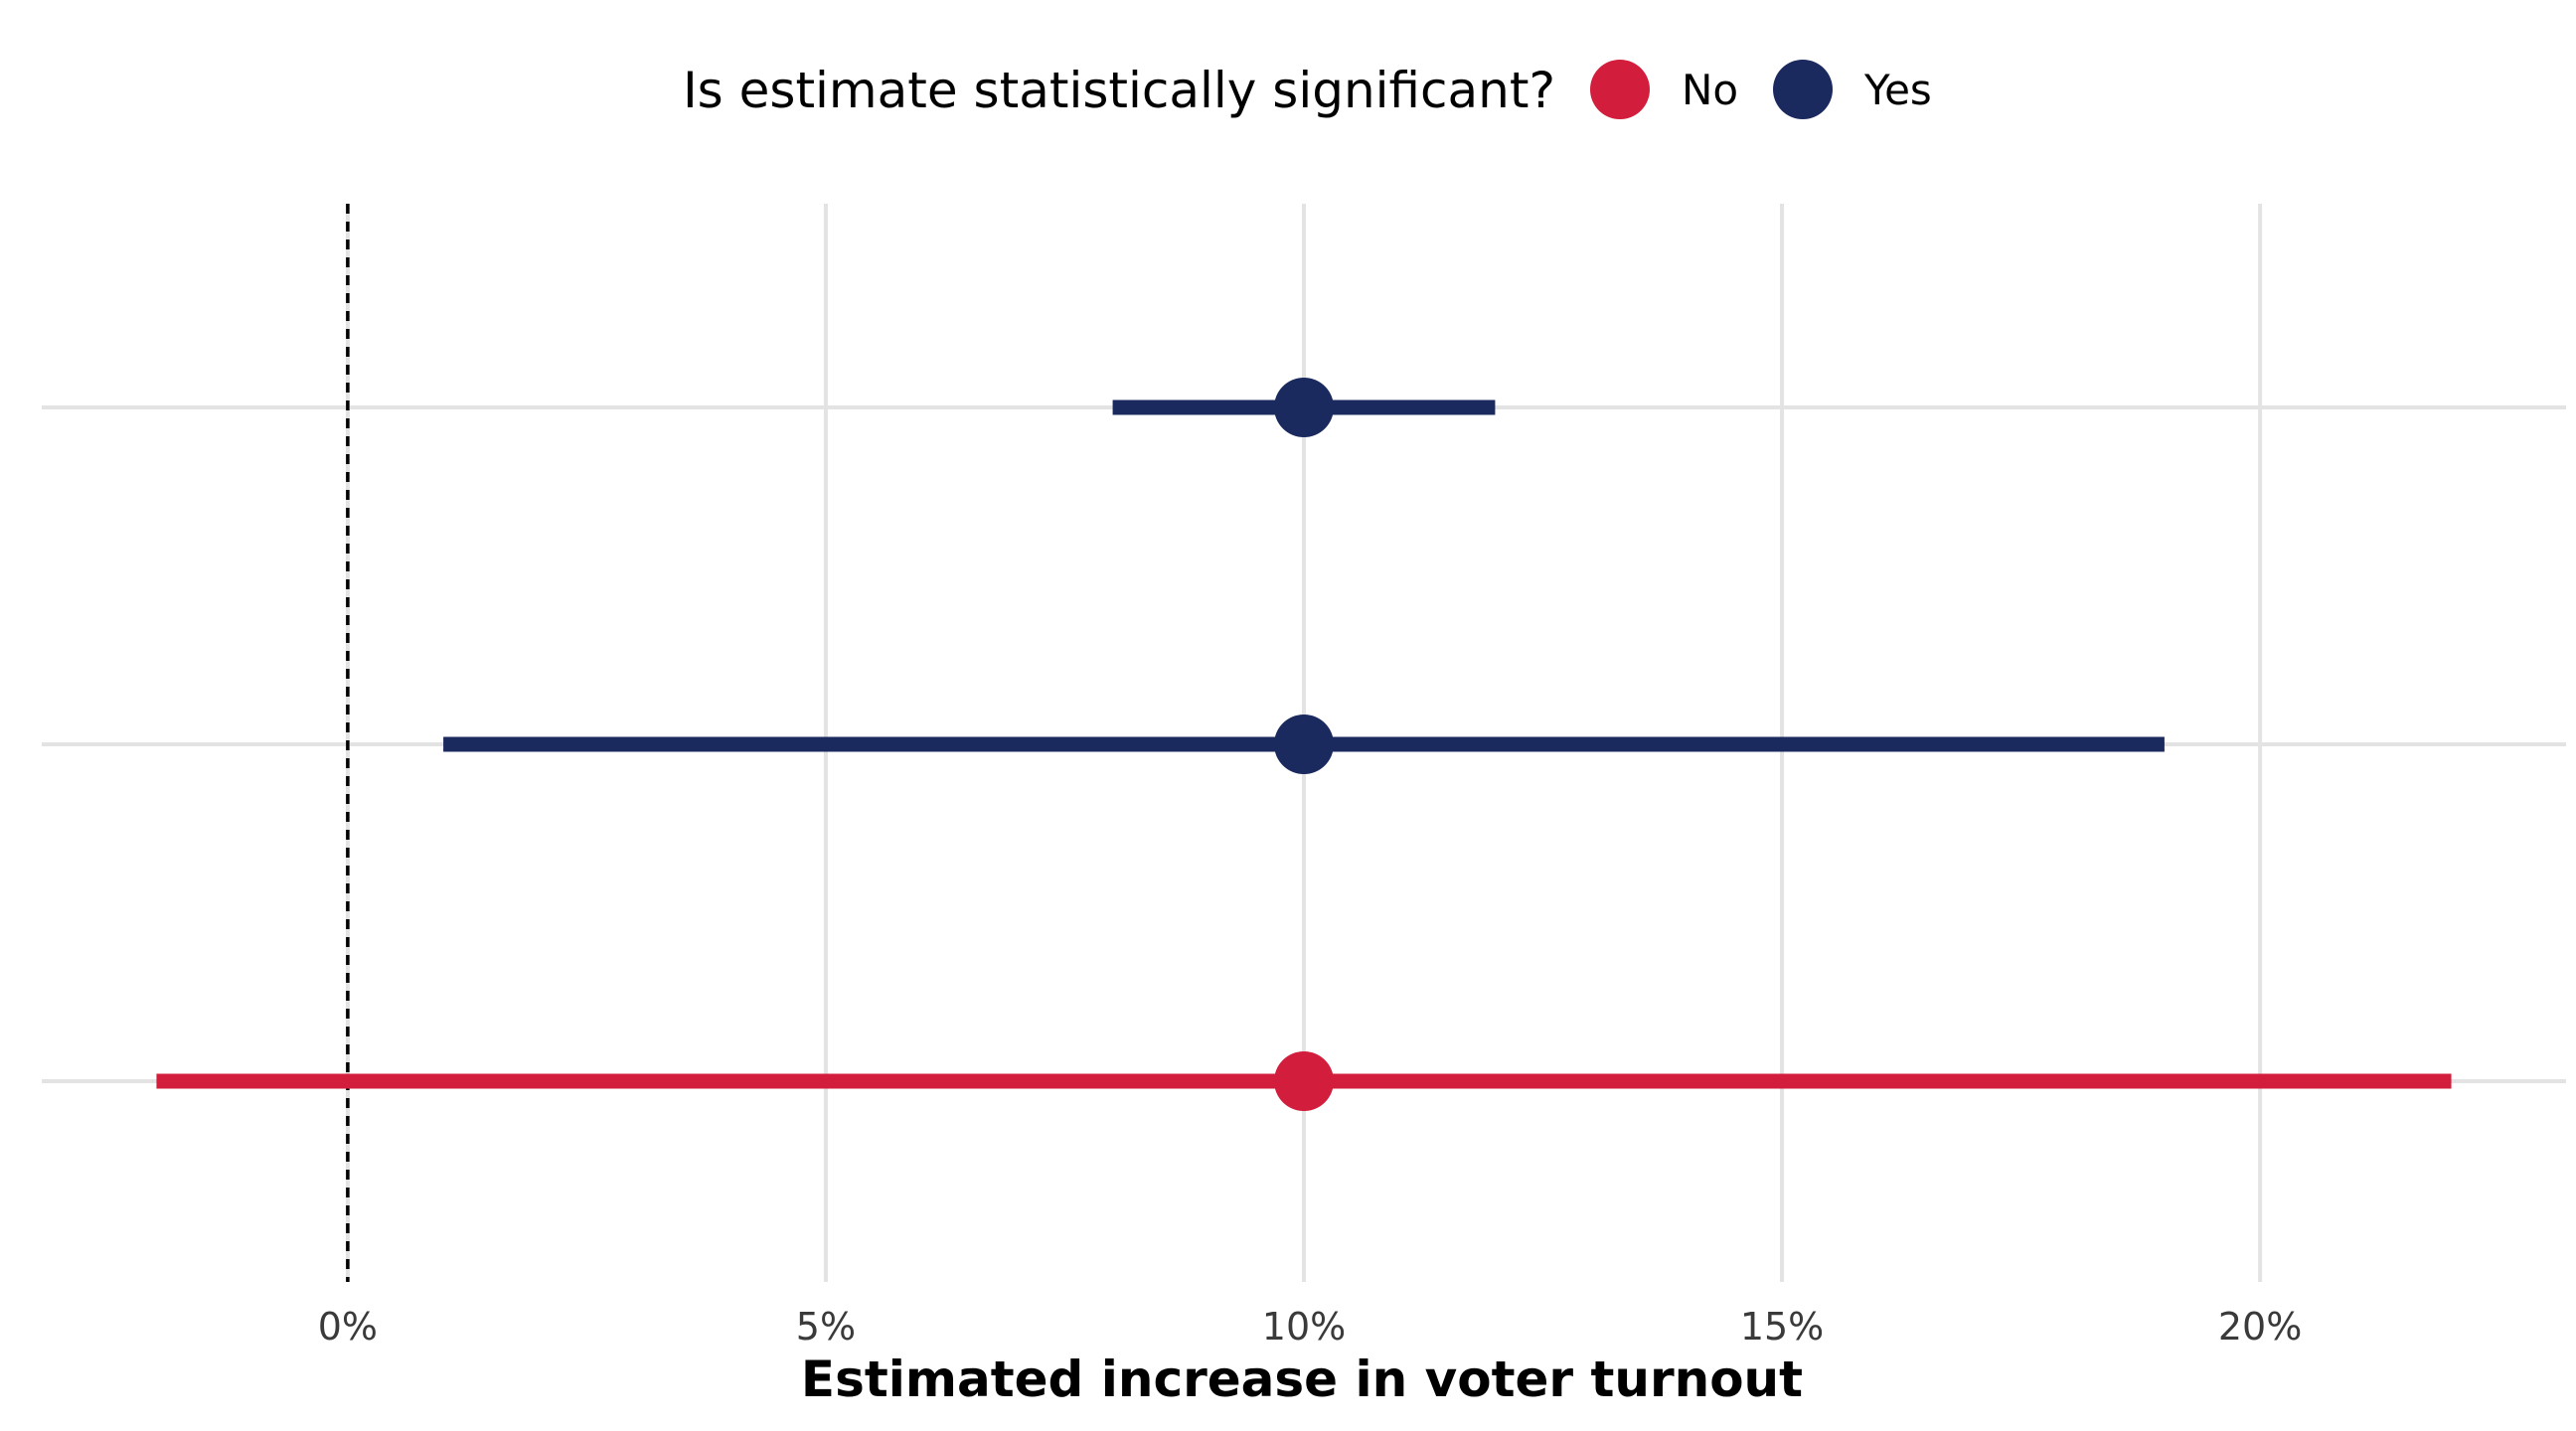 Image resolution: width=2576 pixels, height=1431 pixels. What do you see at coordinates (1710, 90) in the screenshot?
I see `legend-label-no: No` at bounding box center [1710, 90].